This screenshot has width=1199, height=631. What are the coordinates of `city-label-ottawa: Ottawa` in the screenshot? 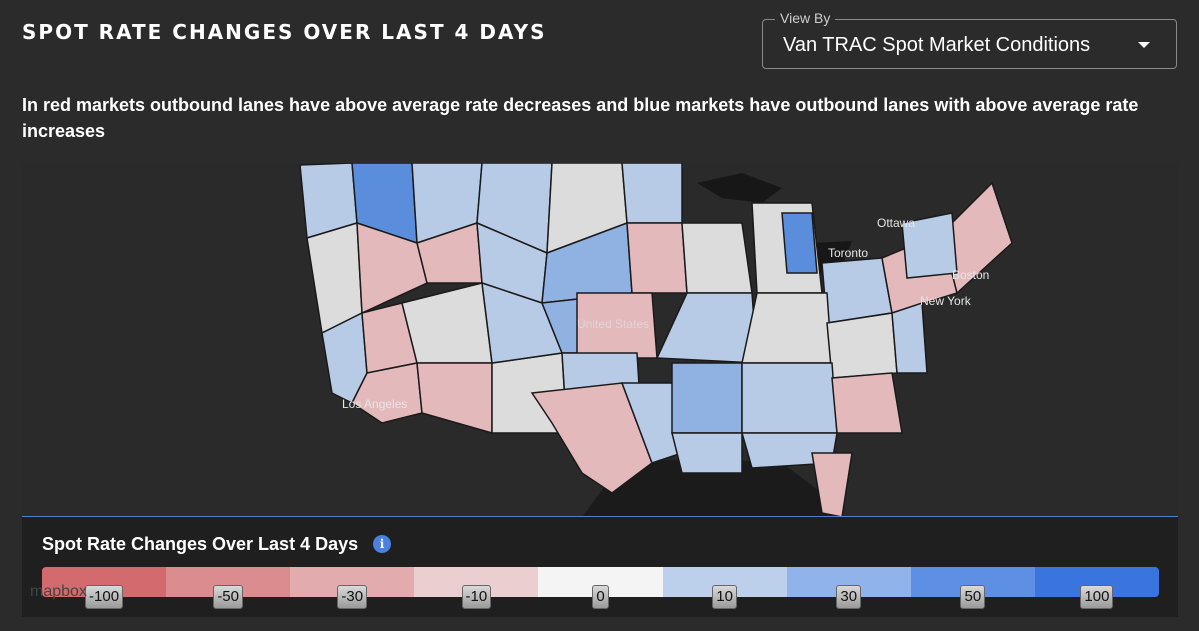 It's located at (896, 223).